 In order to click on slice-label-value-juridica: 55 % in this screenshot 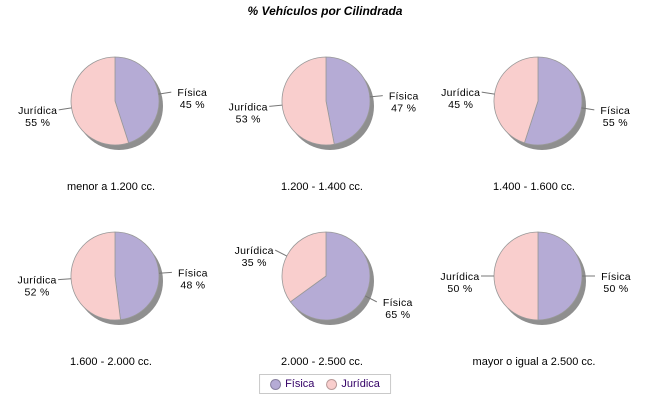, I will do `click(37, 123)`.